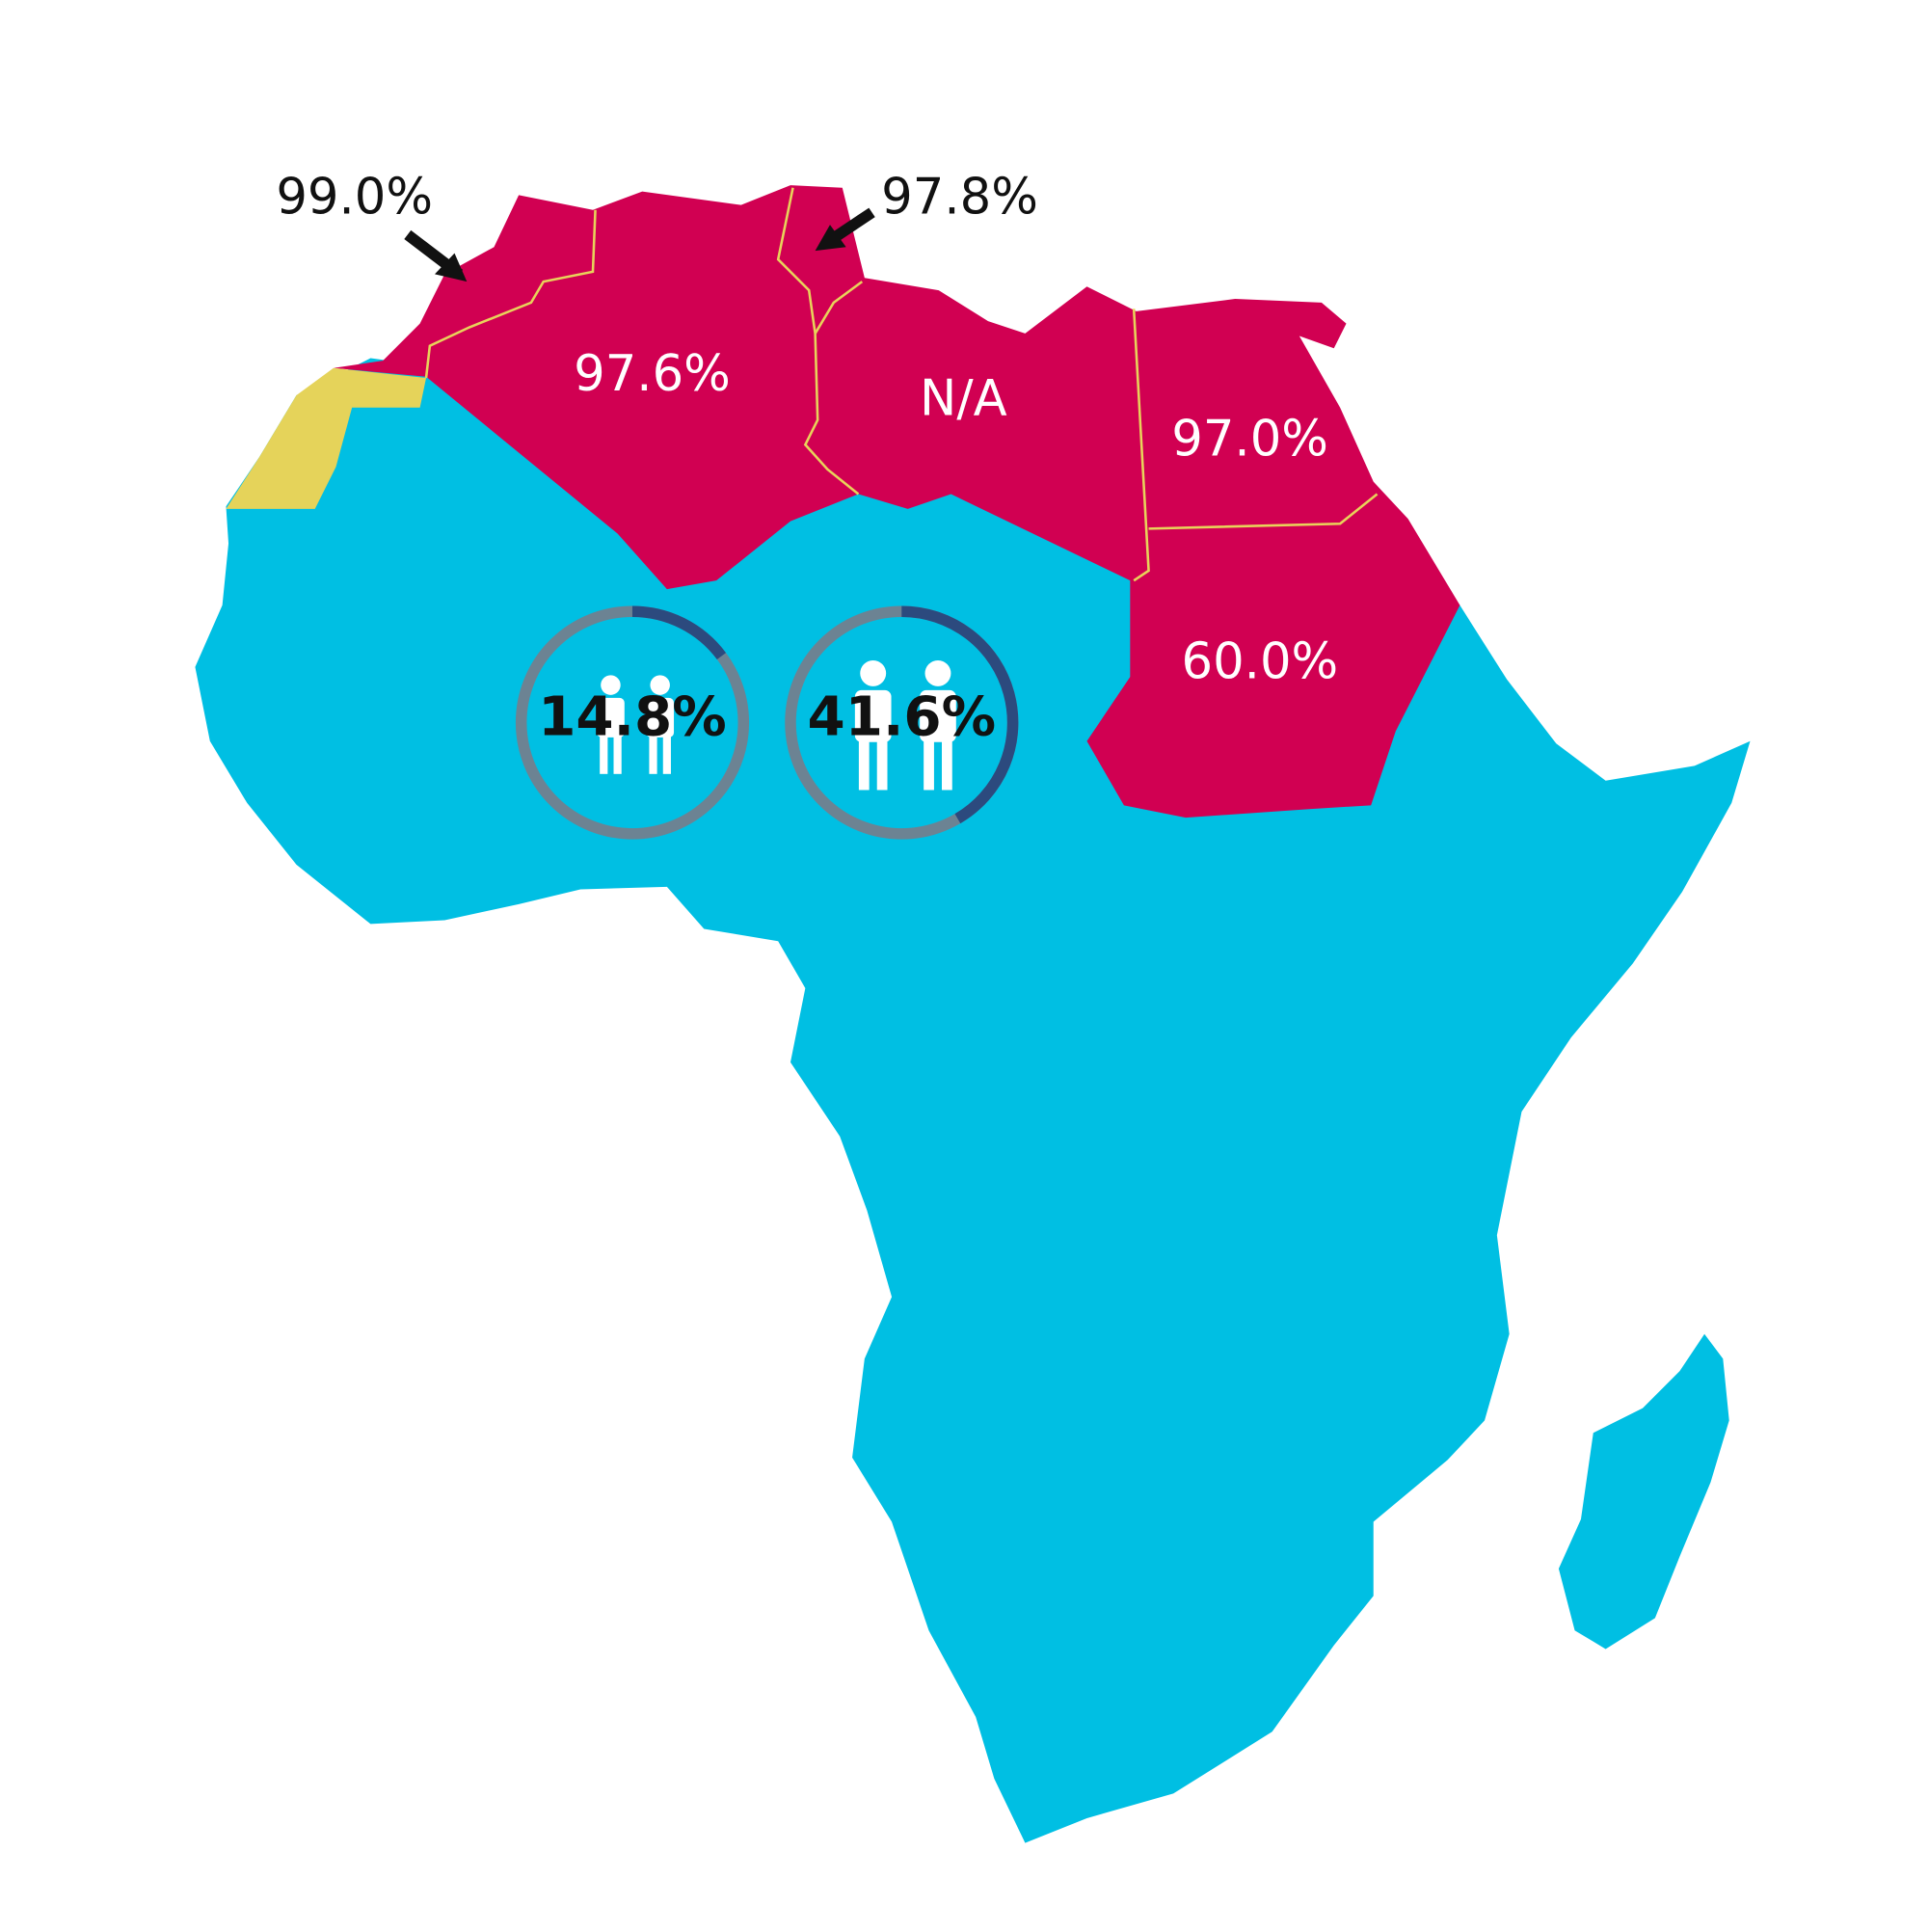 The height and width of the screenshot is (1932, 1928). What do you see at coordinates (903, 717) in the screenshot?
I see `donut-label: 41.6%` at bounding box center [903, 717].